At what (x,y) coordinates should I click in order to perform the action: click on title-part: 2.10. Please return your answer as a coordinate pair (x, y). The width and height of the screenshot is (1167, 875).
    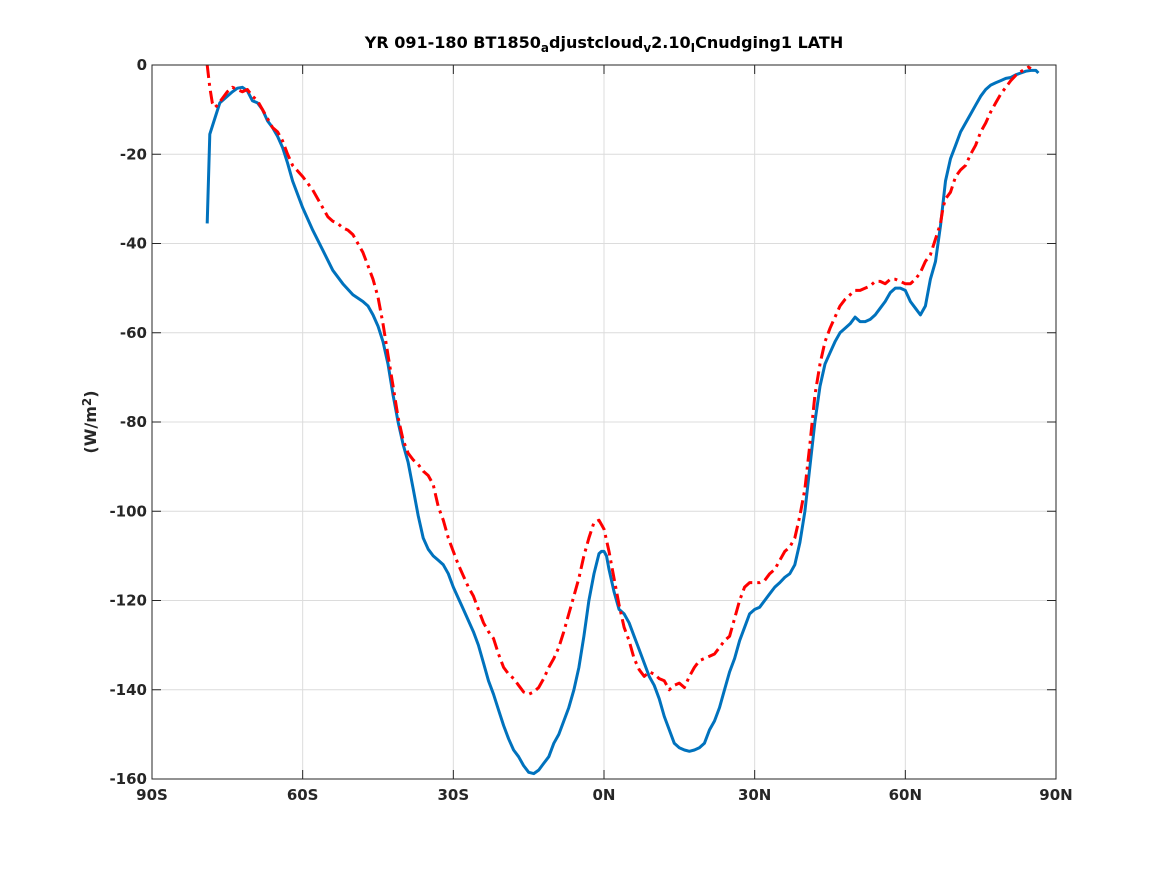
    Looking at the image, I should click on (670, 42).